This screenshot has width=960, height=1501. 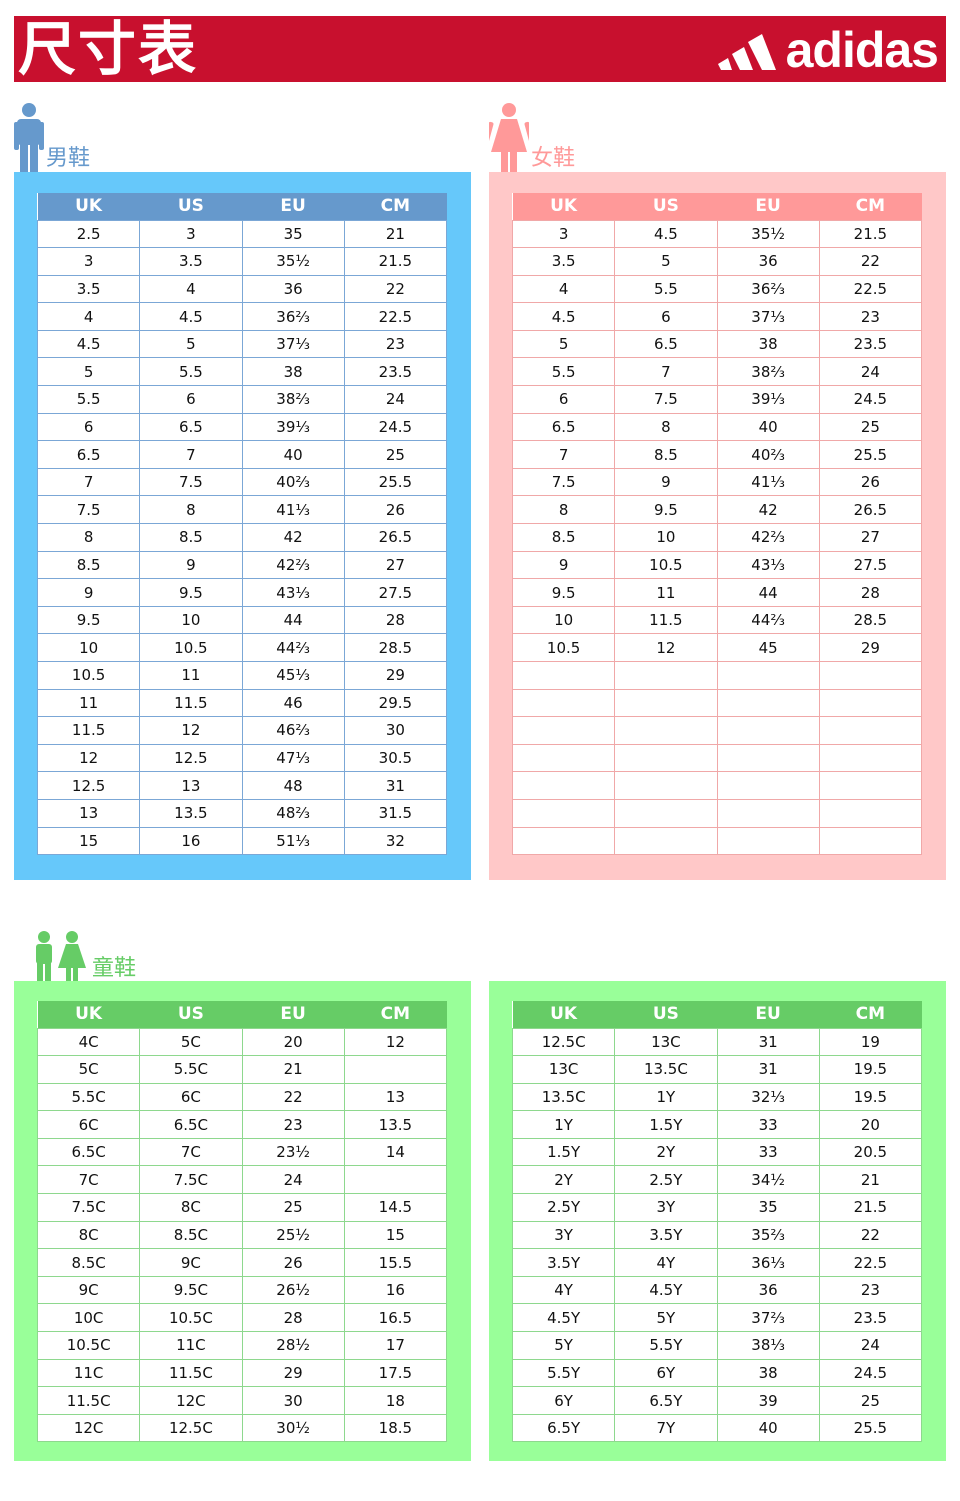 What do you see at coordinates (746, 52) in the screenshot?
I see `adidas-stripes-icon` at bounding box center [746, 52].